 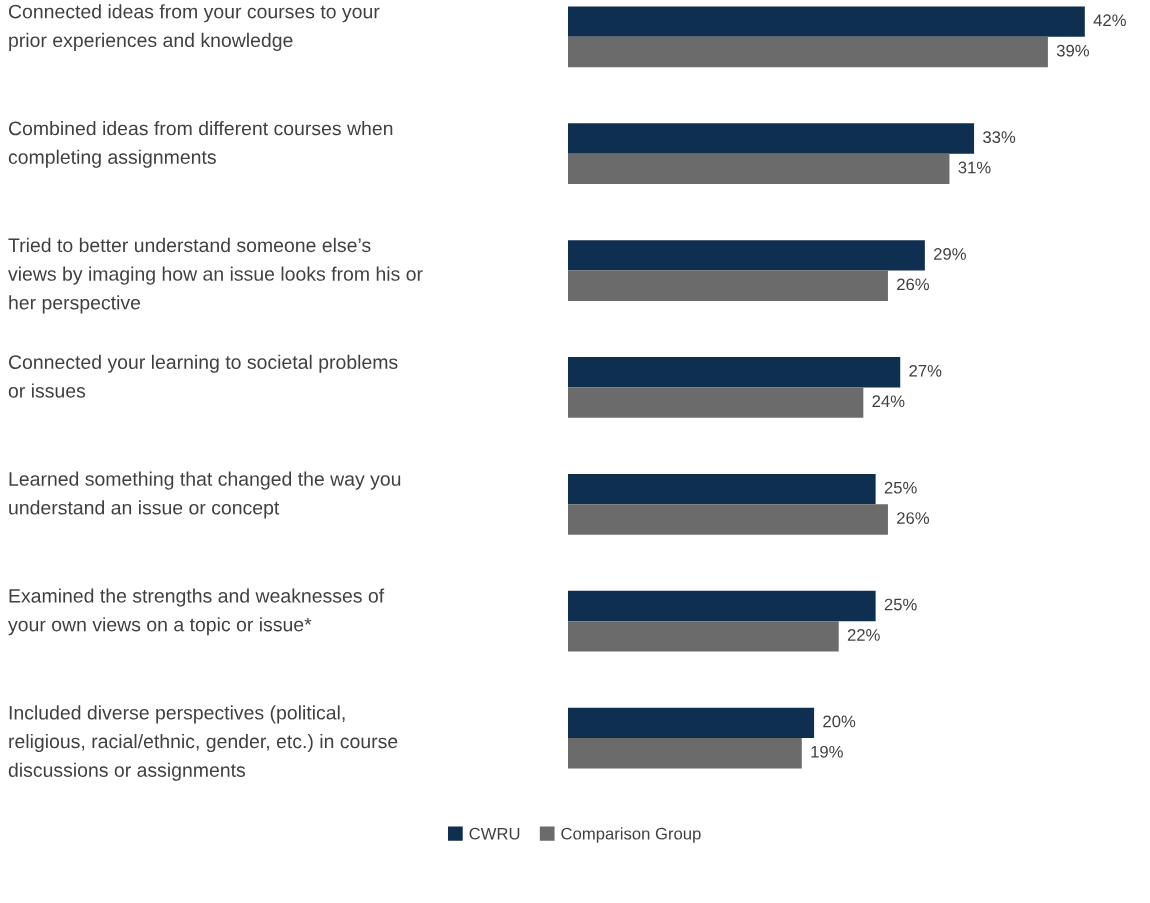 What do you see at coordinates (863, 635) in the screenshot?
I see `data-label: 22%` at bounding box center [863, 635].